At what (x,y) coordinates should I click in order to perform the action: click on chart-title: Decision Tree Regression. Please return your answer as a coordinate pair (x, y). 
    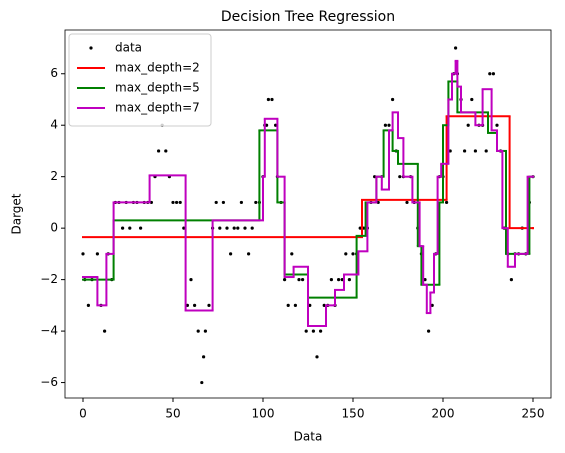
    Looking at the image, I should click on (308, 17).